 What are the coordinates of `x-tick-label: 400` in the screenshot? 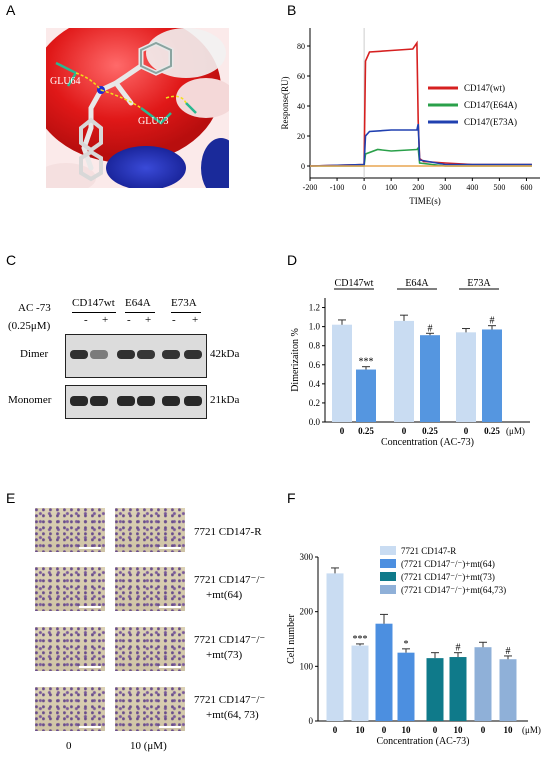 It's located at (472, 187).